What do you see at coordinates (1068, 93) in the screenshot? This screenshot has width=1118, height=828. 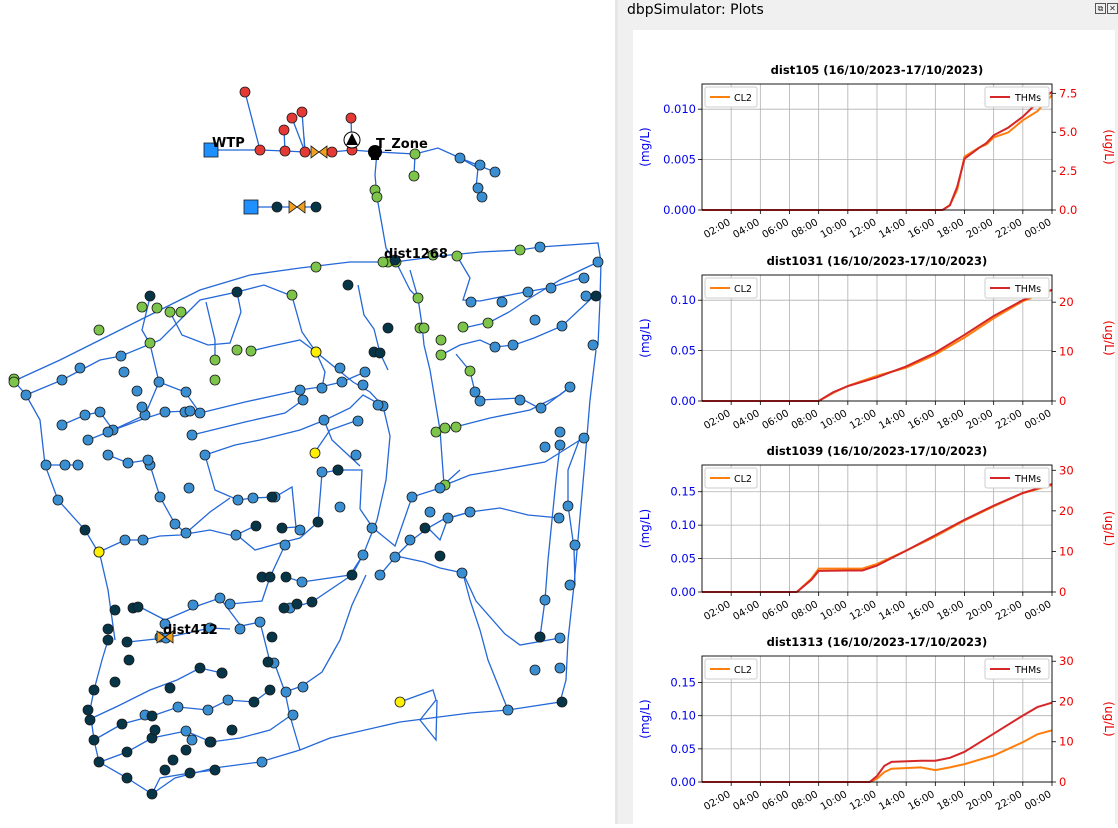 I see `y-right-tick-label: 7.5` at bounding box center [1068, 93].